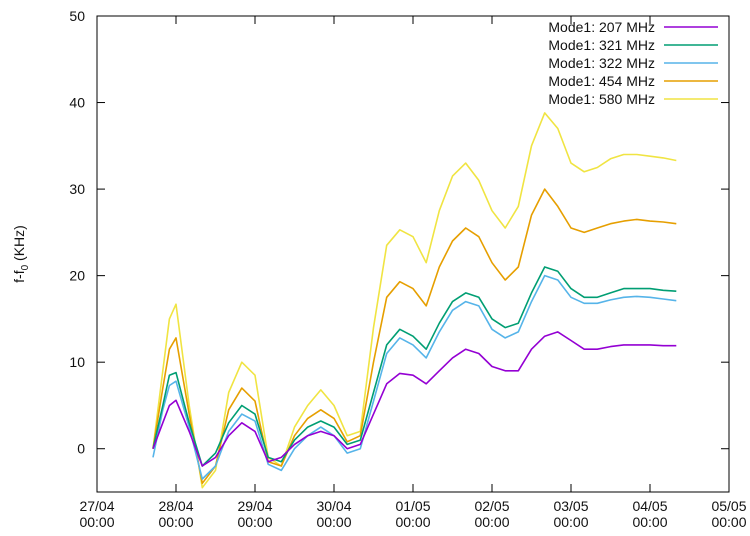  I want to click on y-axis-label-unit: (KHz), so click(19, 245).